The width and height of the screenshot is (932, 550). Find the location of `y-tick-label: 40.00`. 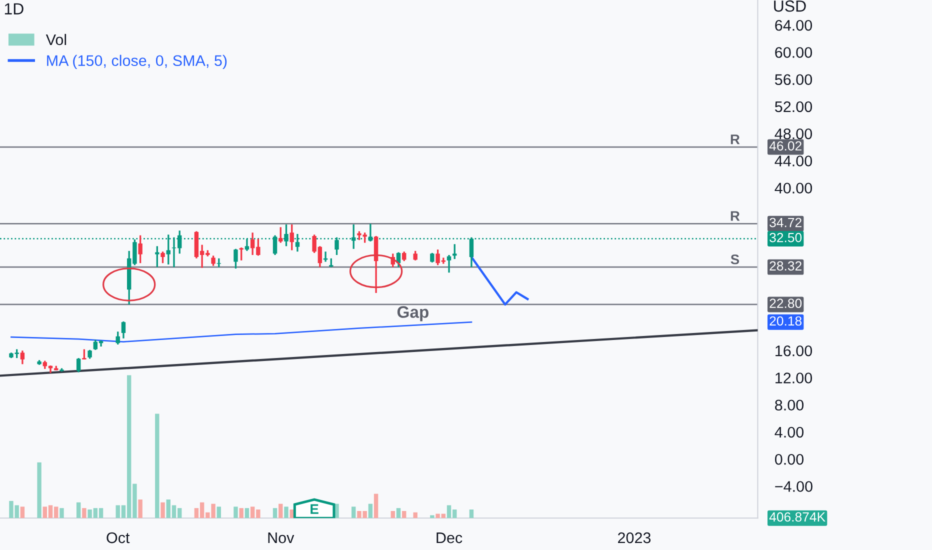

y-tick-label: 40.00 is located at coordinates (793, 188).